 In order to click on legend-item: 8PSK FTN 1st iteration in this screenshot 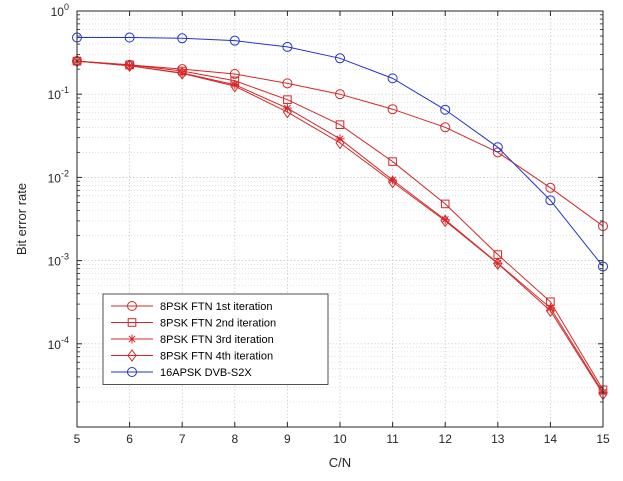, I will do `click(192, 307)`.